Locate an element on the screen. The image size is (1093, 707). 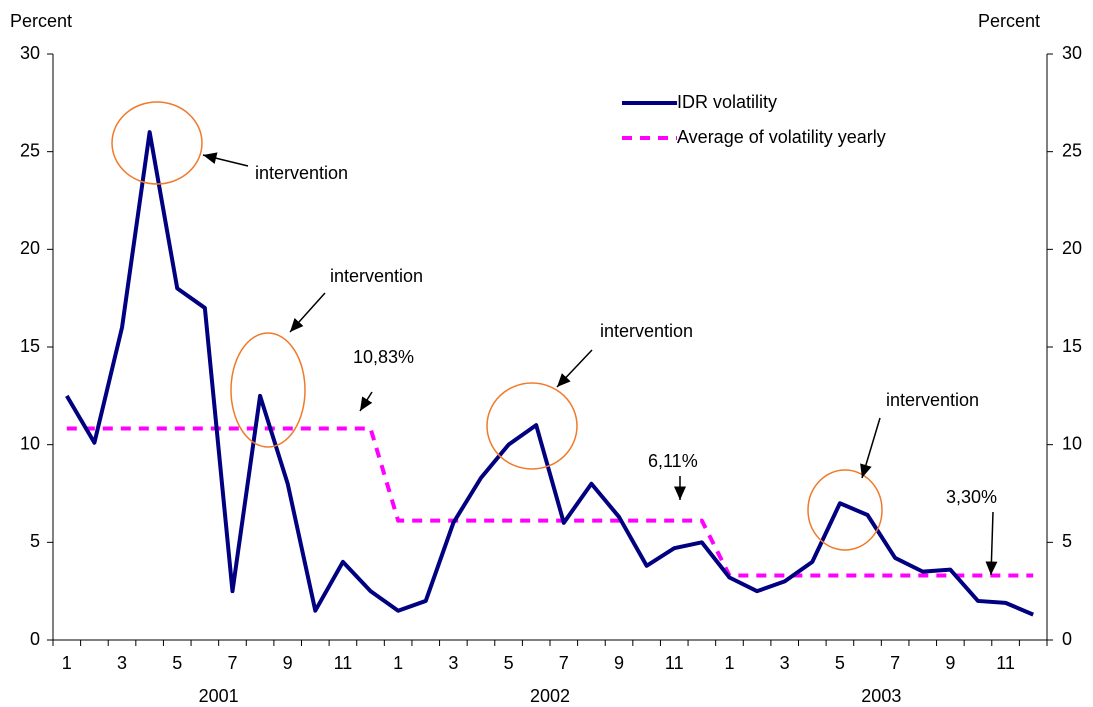
legend-label: Average of volatility yearly is located at coordinates (781, 137).